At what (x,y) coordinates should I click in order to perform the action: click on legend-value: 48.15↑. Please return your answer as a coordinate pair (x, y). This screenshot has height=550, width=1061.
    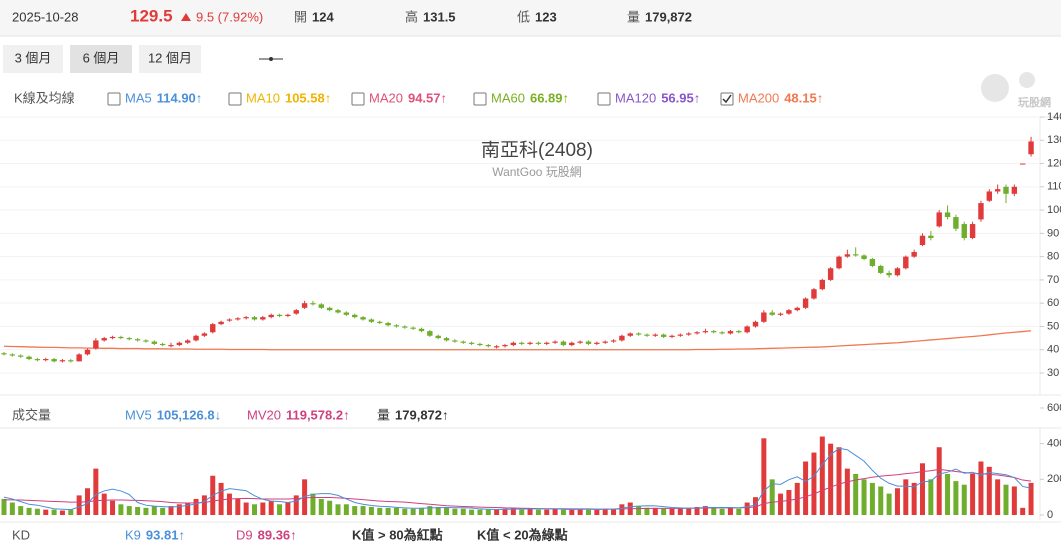
    Looking at the image, I should click on (803, 97).